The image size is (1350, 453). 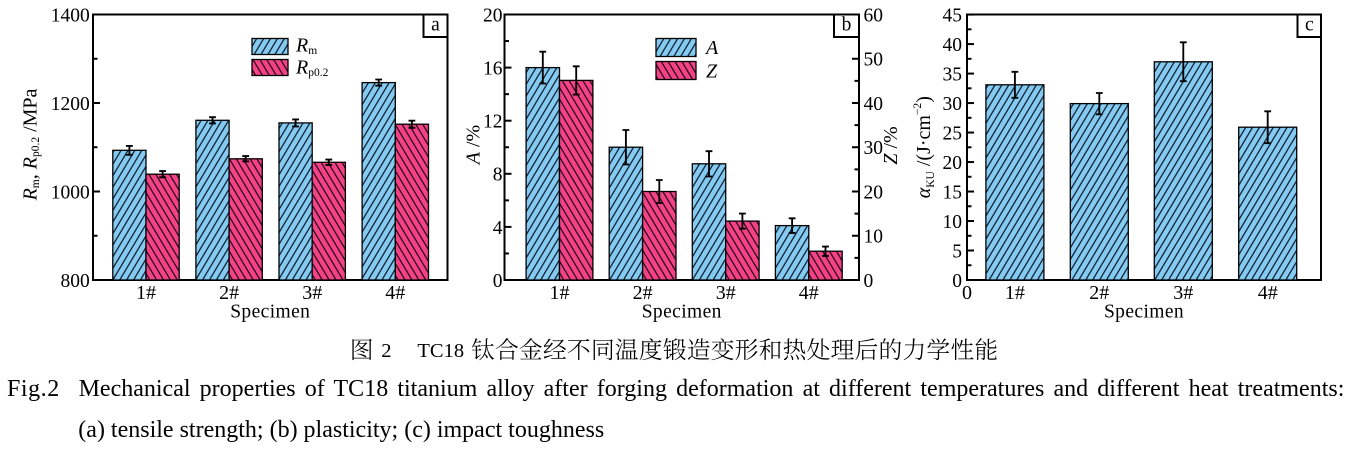 I want to click on svg-text: 8, so click(x=498, y=175).